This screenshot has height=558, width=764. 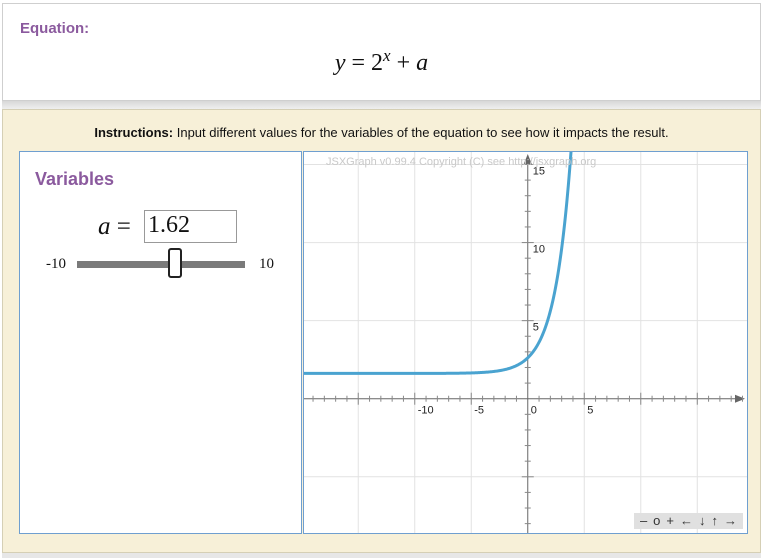 What do you see at coordinates (266, 264) in the screenshot?
I see `slider-max-label: 10` at bounding box center [266, 264].